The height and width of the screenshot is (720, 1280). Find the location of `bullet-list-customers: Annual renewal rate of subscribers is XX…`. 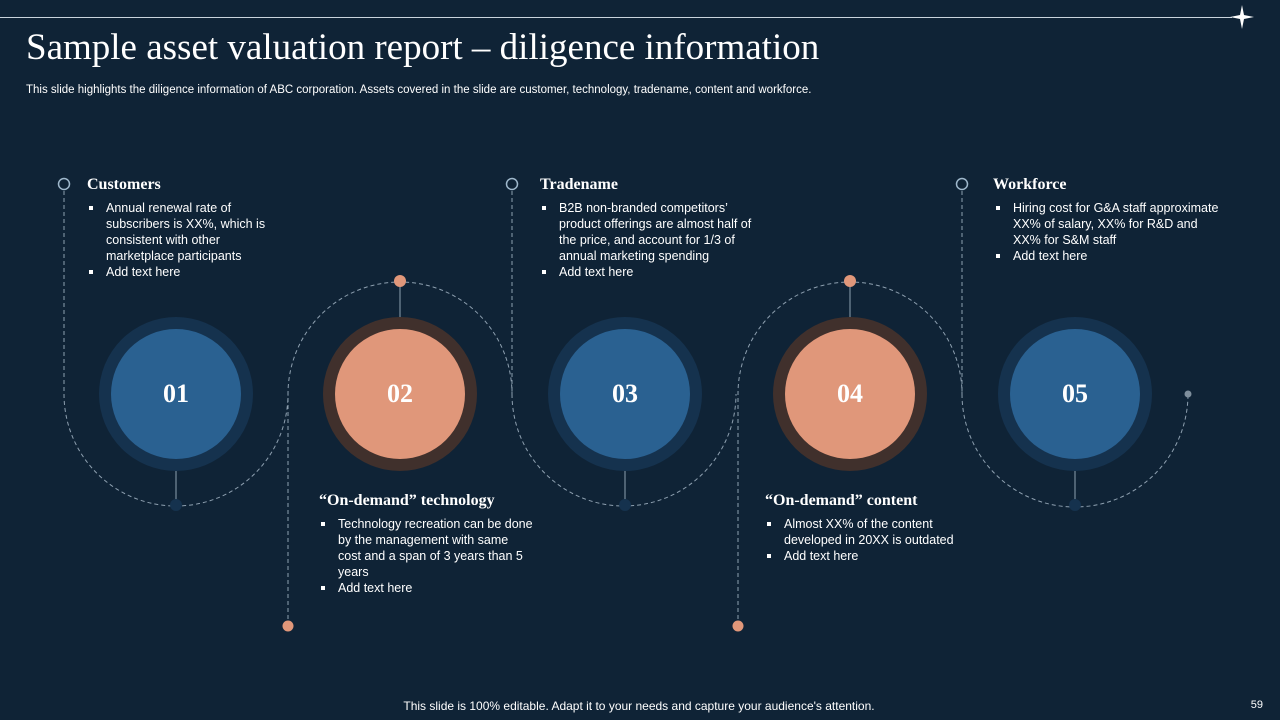

bullet-list-customers: Annual renewal rate of subscribers is XX… is located at coordinates (179, 240).